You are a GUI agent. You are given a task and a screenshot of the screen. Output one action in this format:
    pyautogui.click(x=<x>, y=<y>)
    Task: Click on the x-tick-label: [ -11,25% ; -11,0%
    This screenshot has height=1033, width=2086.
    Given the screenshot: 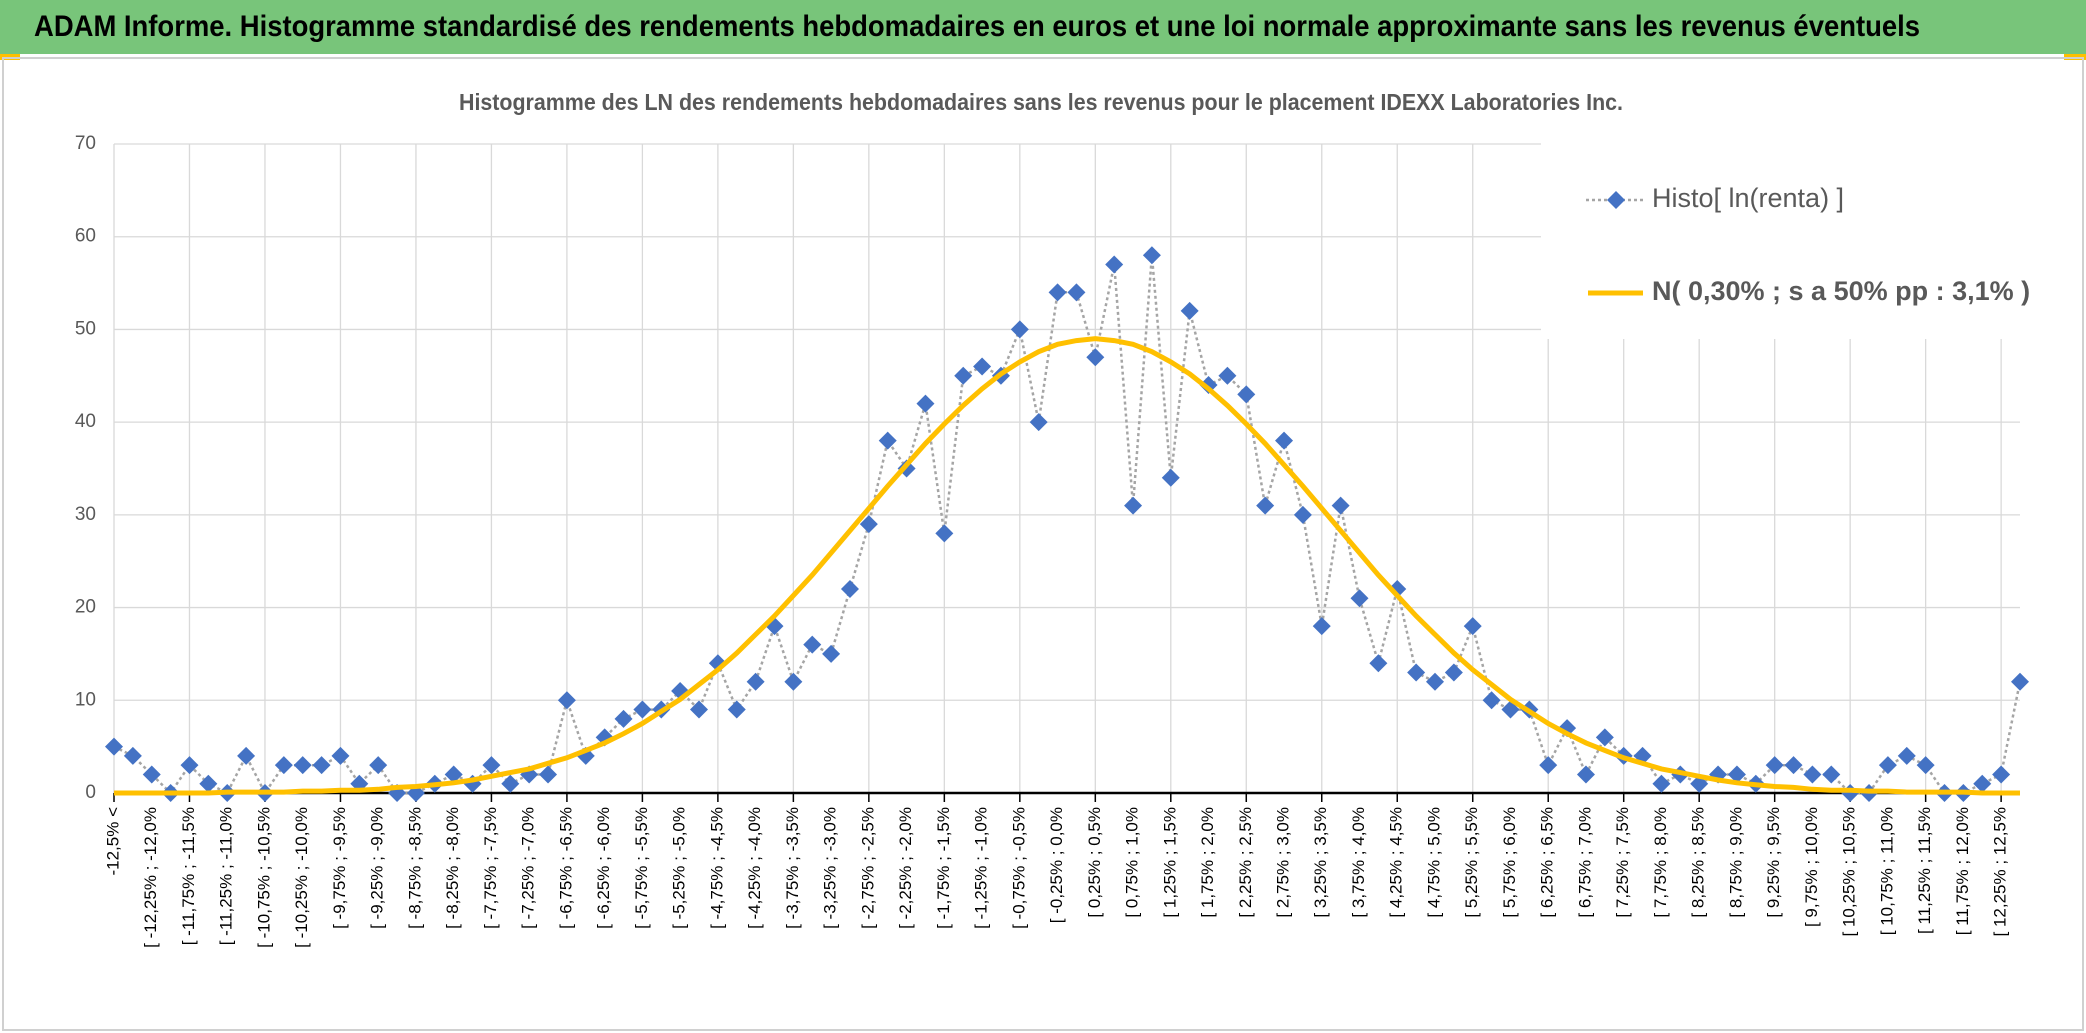 What is the action you would take?
    pyautogui.click(x=226, y=876)
    